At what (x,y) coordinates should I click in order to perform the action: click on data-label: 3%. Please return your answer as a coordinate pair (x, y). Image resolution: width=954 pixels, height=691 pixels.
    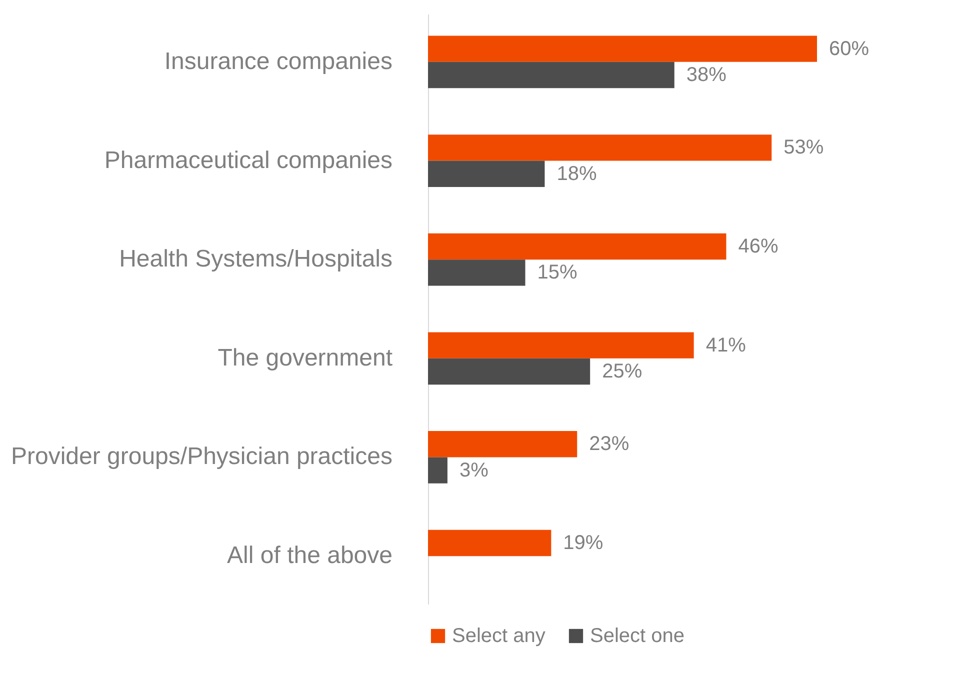
    Looking at the image, I should click on (474, 470).